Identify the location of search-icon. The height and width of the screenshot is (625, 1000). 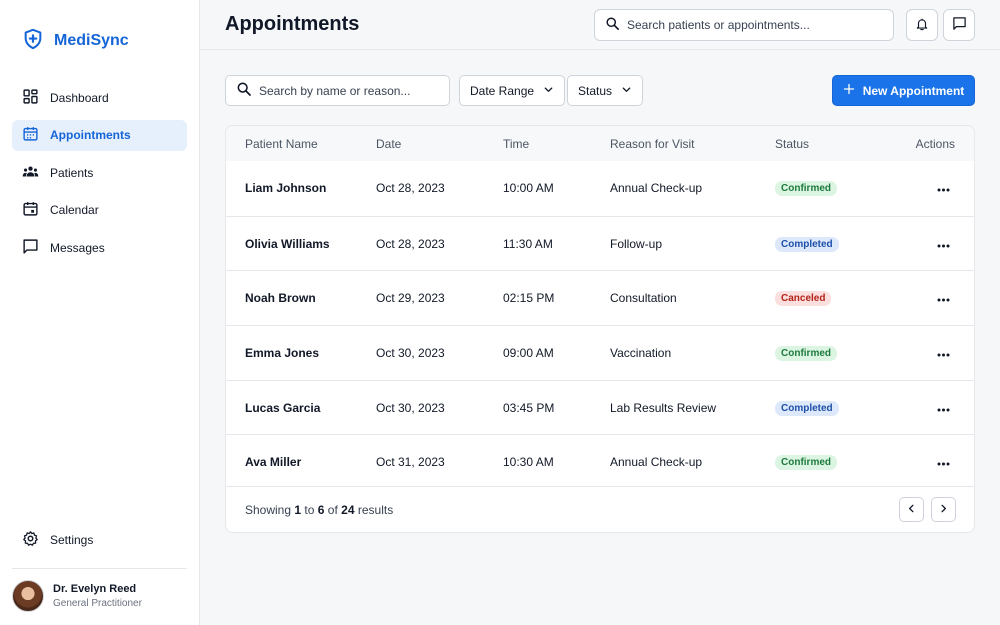
(244, 90).